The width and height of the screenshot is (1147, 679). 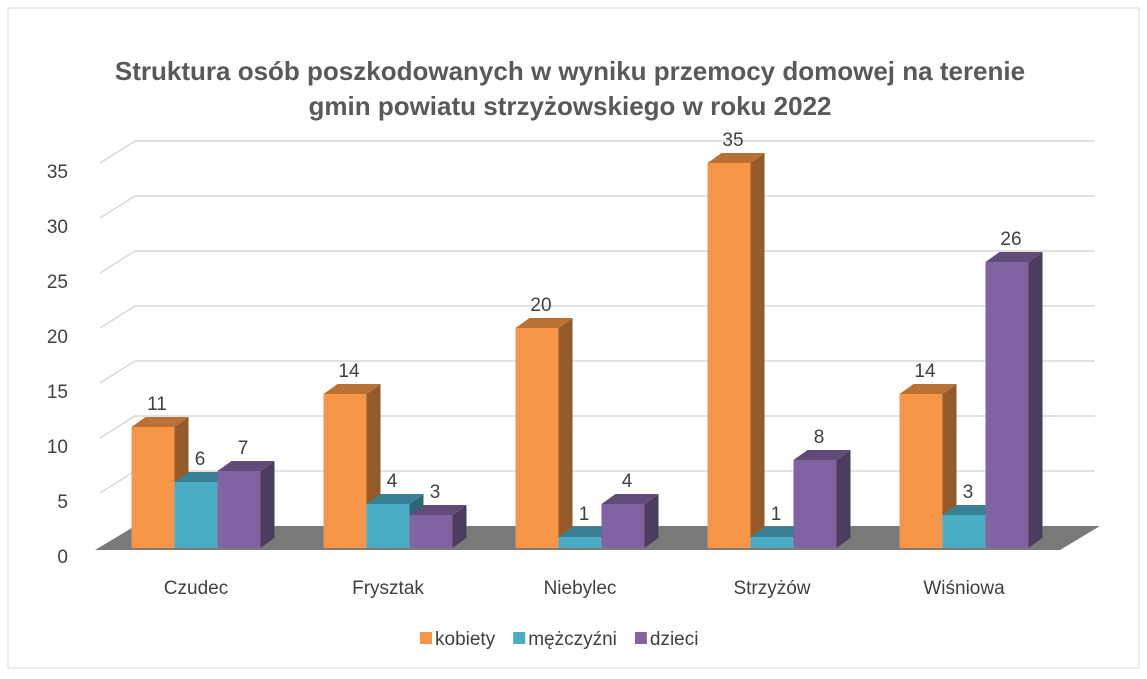 I want to click on y-tick-label: 35, so click(x=57, y=172).